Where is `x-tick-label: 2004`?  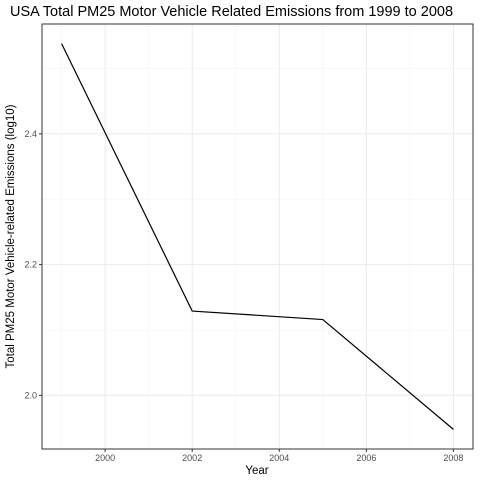 x-tick-label: 2004 is located at coordinates (279, 458).